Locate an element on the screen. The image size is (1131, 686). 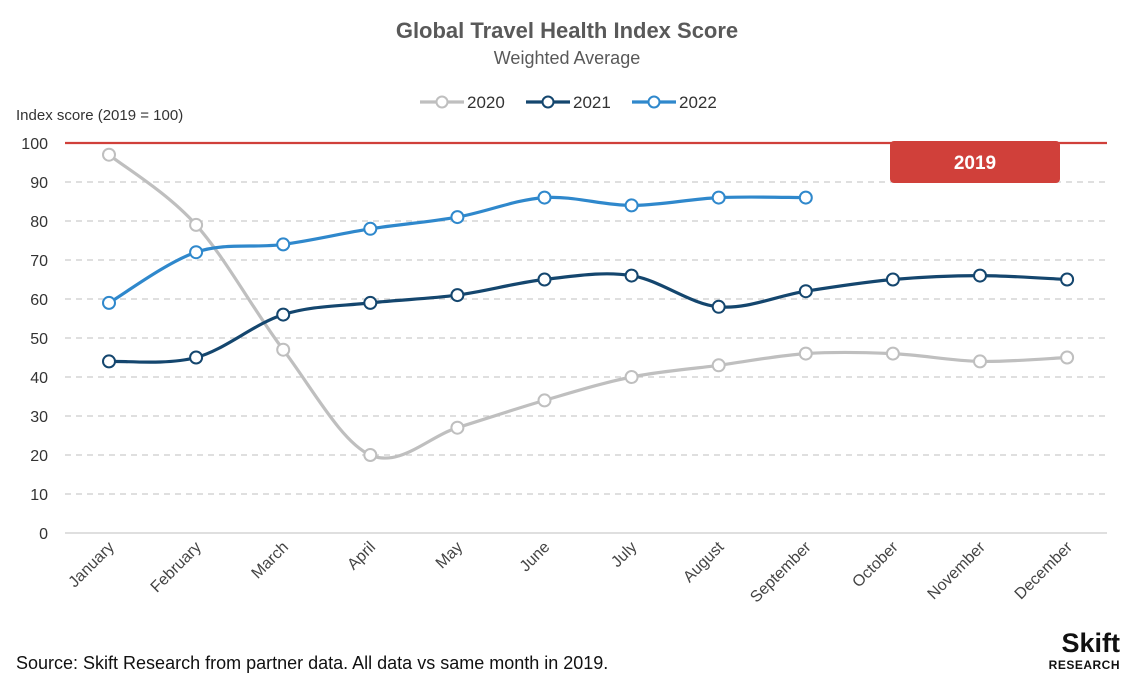
series-line-2021 is located at coordinates (588, 318).